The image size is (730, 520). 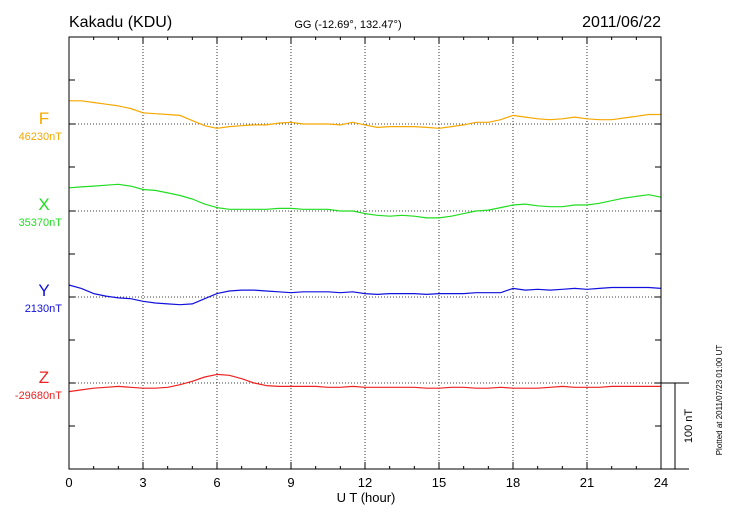 What do you see at coordinates (43, 290) in the screenshot?
I see `component-label-y: Y` at bounding box center [43, 290].